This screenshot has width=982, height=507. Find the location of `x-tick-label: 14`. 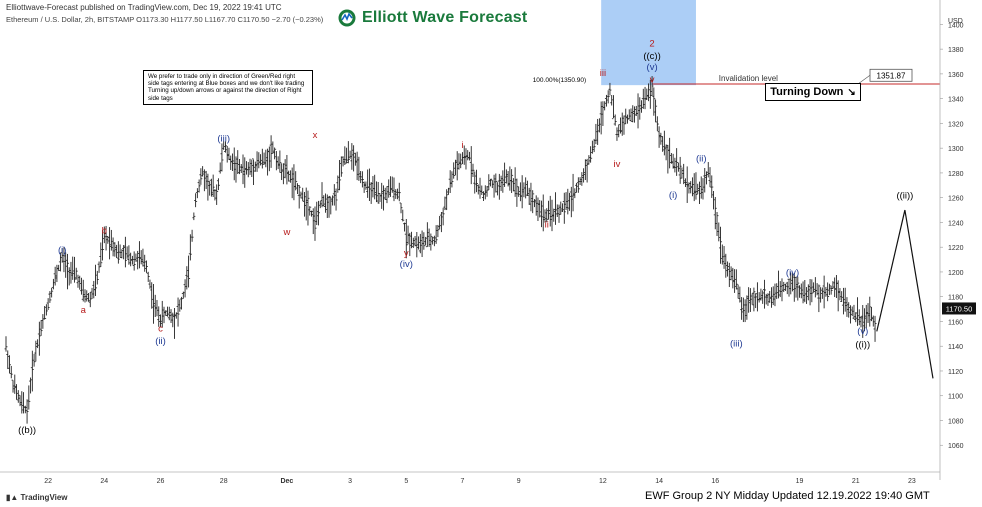

x-tick-label: 14 is located at coordinates (659, 481).